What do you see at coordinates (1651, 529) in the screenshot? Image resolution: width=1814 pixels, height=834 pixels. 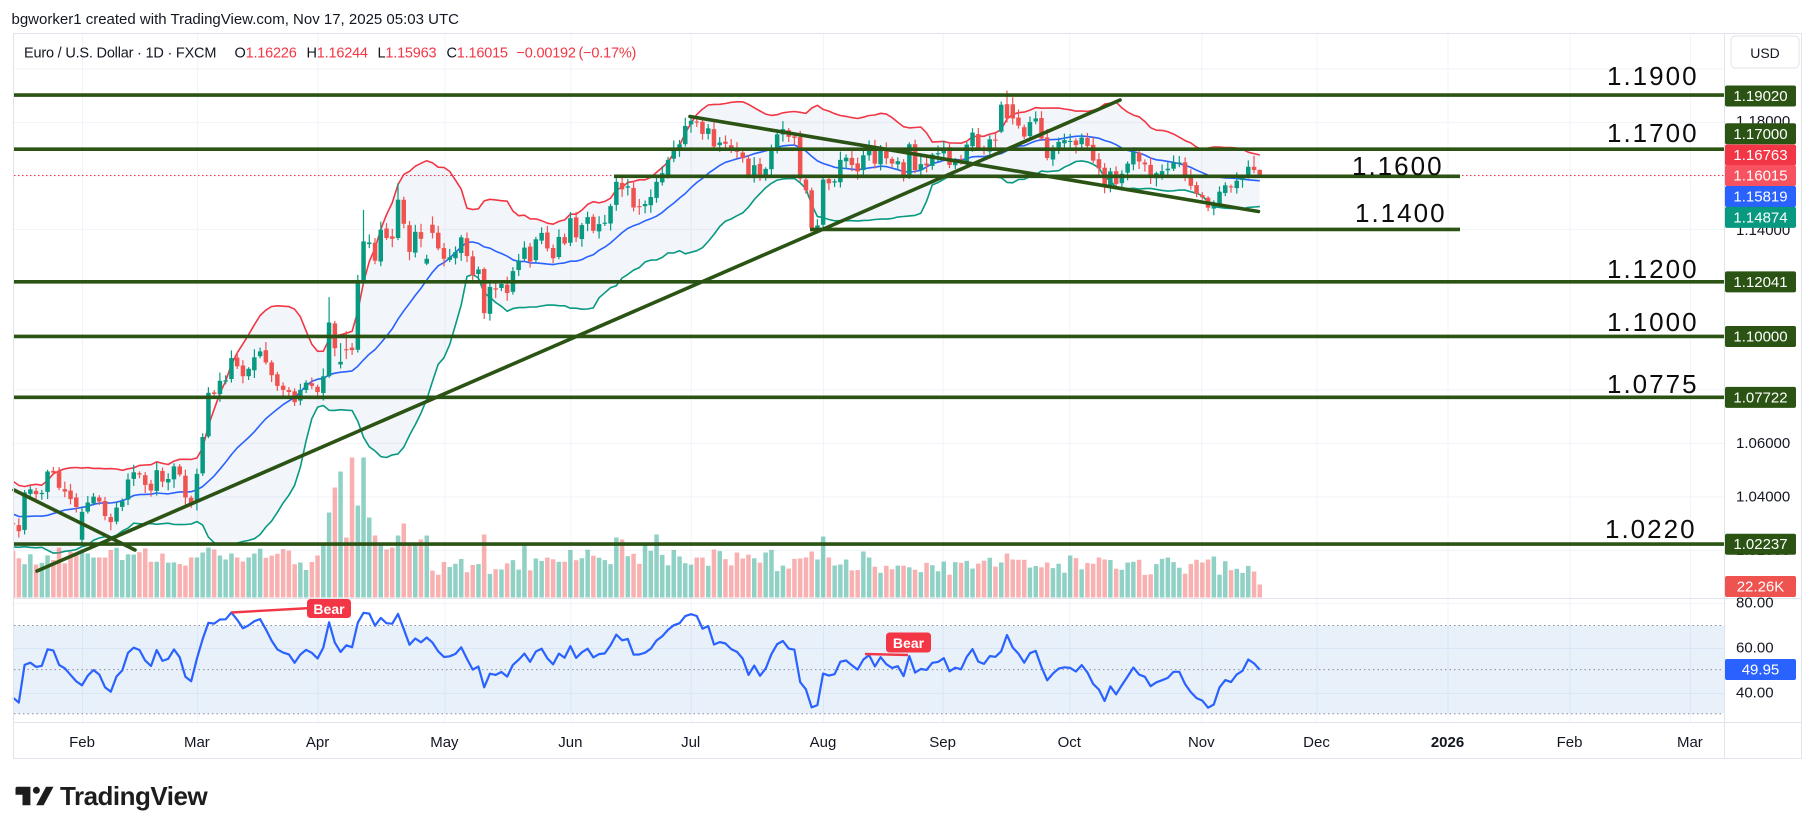 I see `svg-text: 1.0220` at bounding box center [1651, 529].